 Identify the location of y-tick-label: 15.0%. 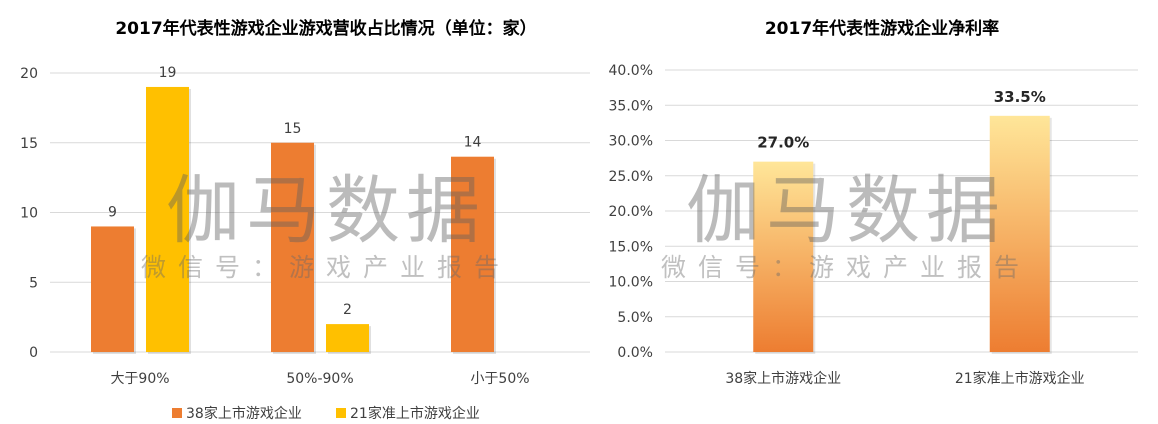
(631, 247).